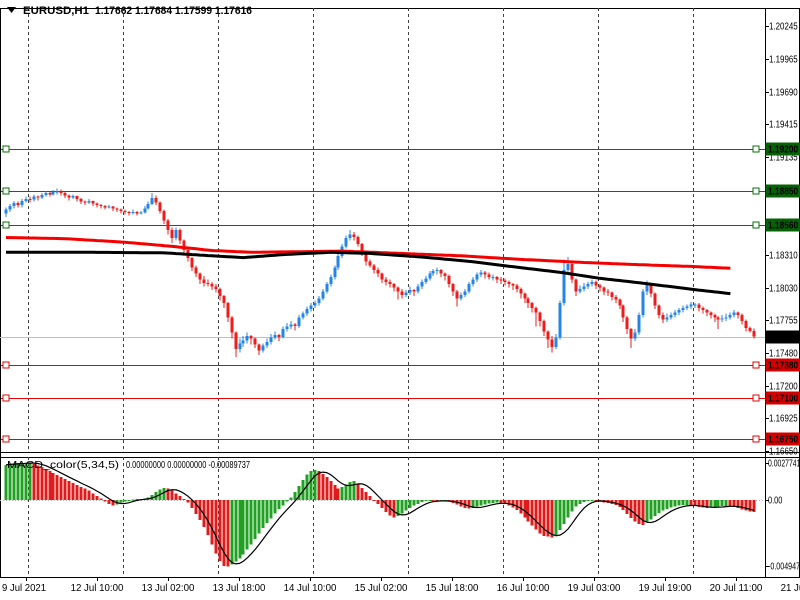 The image size is (800, 600). Describe the element at coordinates (63, 465) in the screenshot. I see `macd-indicator-name: MACD_color(5,34,5)` at that location.